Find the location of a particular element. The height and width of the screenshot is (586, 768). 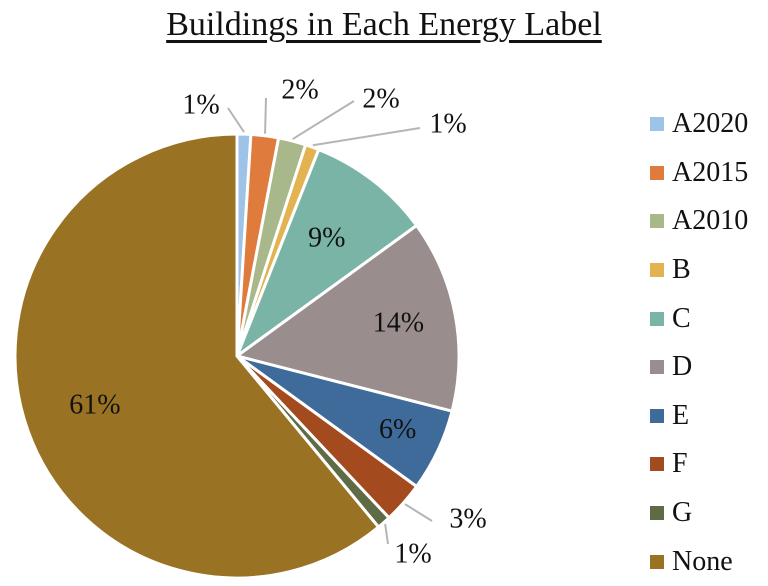

data-label-e: 6% is located at coordinates (397, 429).